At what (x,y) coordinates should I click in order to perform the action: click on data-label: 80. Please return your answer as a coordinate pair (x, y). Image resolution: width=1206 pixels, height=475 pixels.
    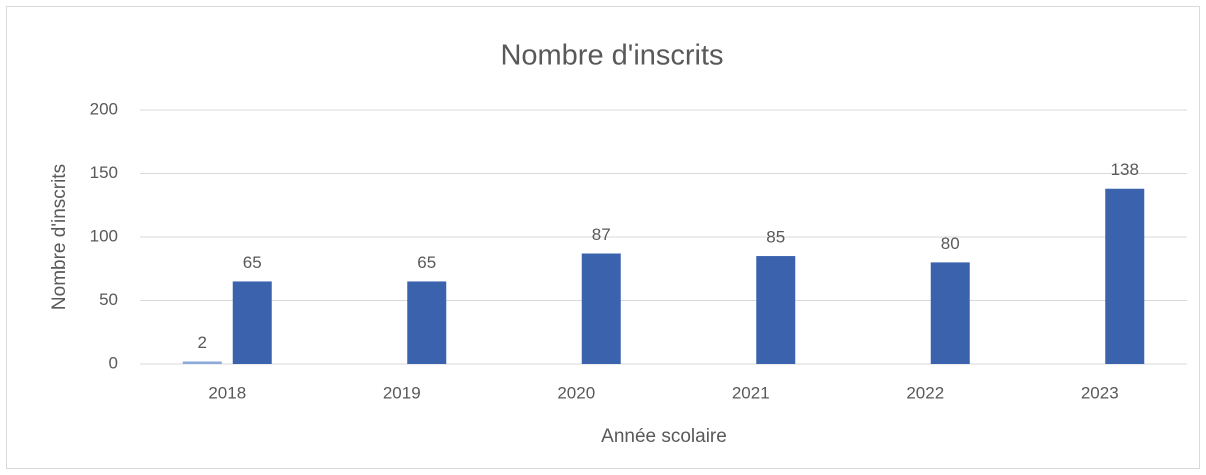
    Looking at the image, I should click on (950, 243).